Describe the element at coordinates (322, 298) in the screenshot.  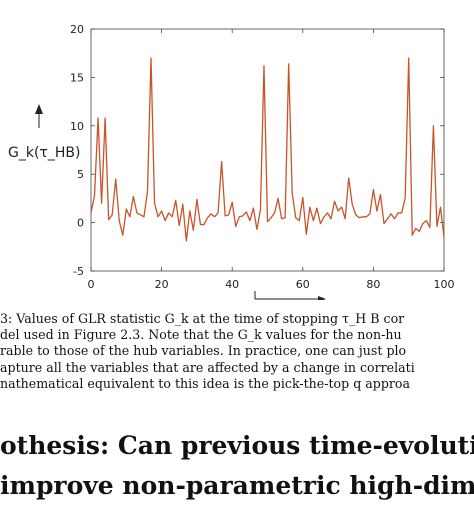
I see `x-axis-arrow-head` at that location.